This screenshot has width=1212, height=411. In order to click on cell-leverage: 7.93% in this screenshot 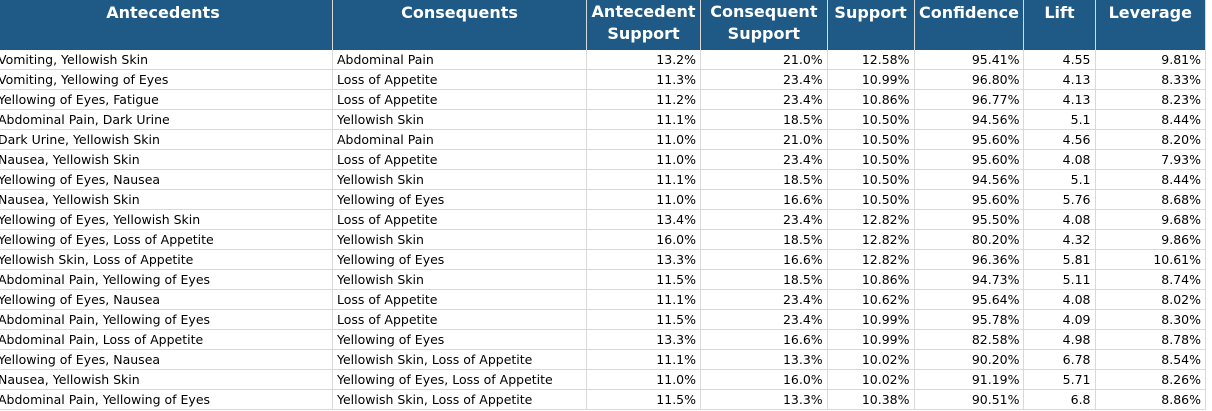, I will do `click(1151, 159)`.